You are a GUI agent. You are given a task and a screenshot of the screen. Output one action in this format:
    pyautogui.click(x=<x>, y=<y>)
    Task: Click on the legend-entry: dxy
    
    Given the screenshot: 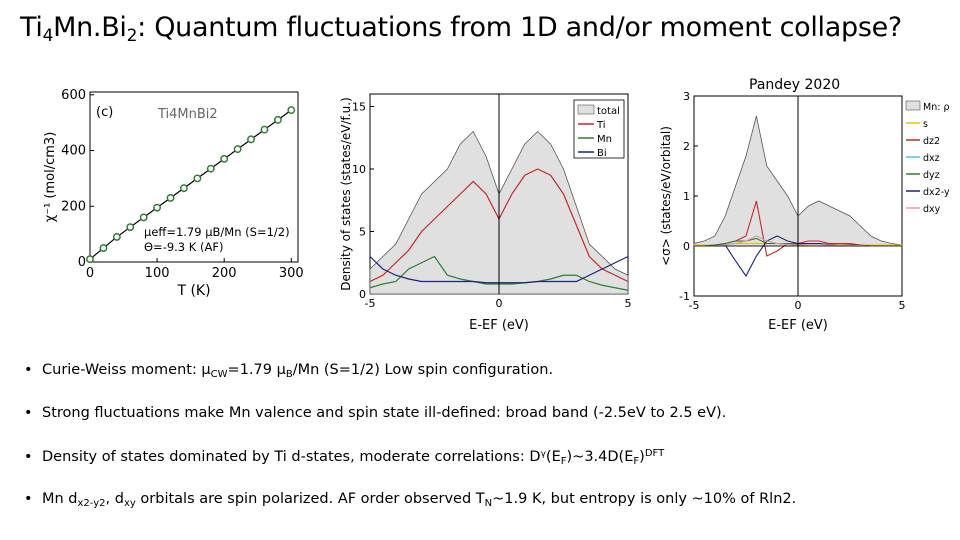 What is the action you would take?
    pyautogui.click(x=932, y=209)
    